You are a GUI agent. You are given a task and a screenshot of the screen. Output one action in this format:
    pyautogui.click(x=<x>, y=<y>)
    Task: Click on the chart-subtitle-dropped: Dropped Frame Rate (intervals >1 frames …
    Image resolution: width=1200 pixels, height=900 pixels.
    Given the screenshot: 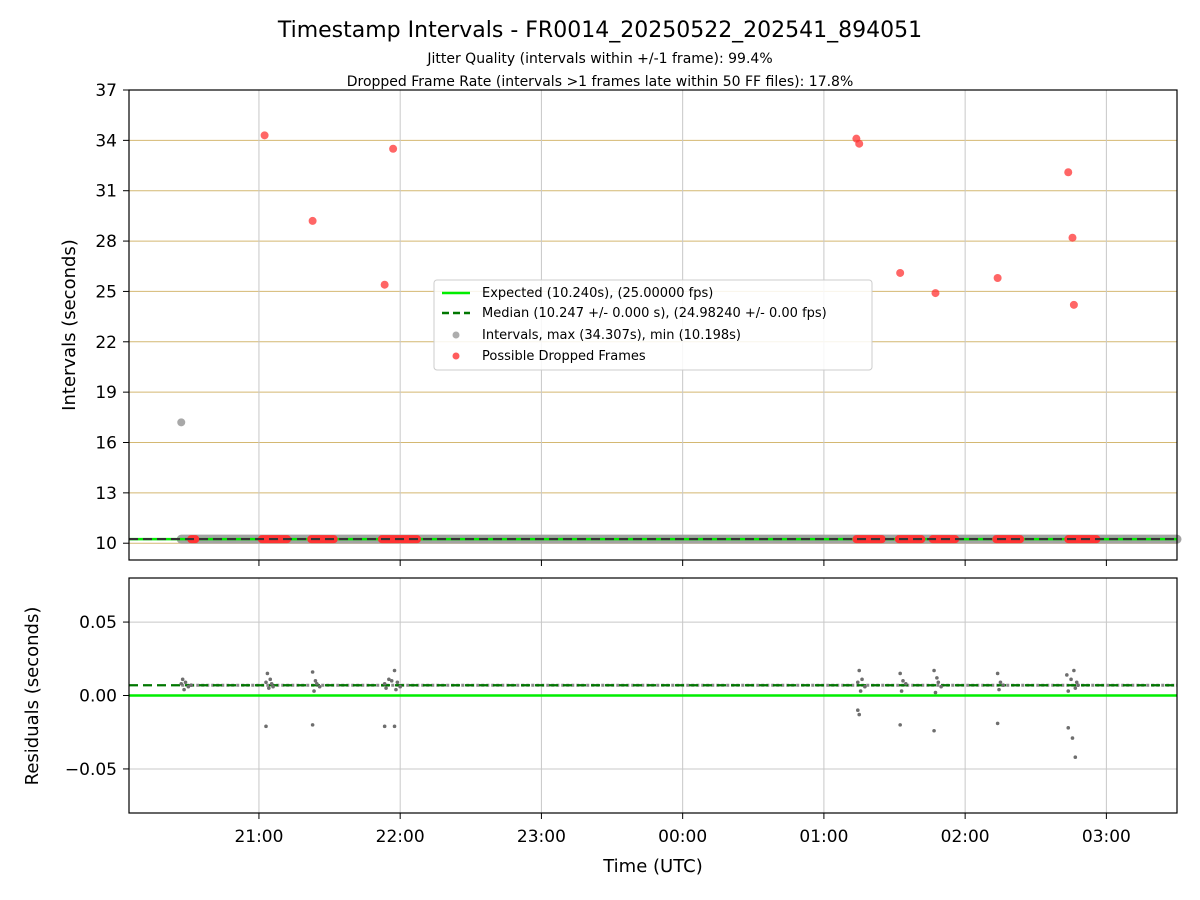 What is the action you would take?
    pyautogui.click(x=600, y=82)
    